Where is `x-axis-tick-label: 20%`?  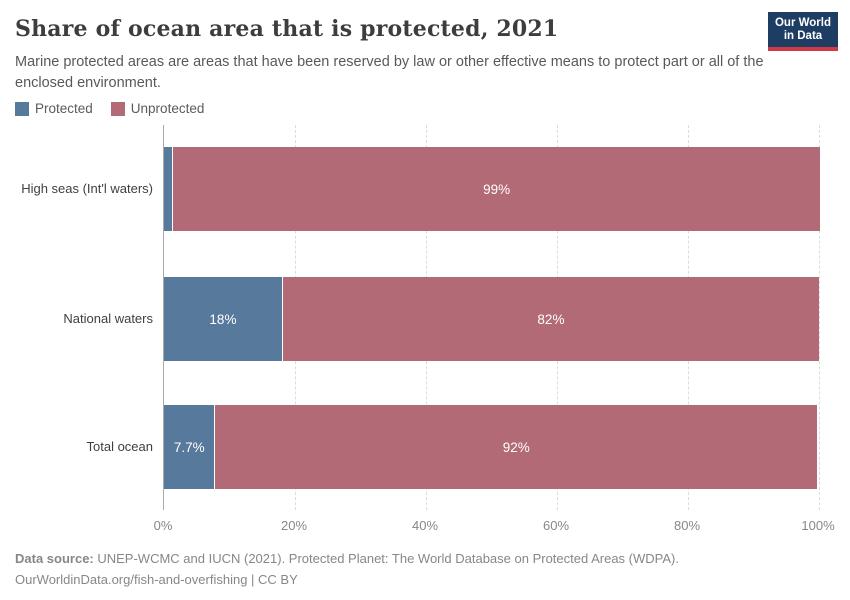
x-axis-tick-label: 20% is located at coordinates (294, 525).